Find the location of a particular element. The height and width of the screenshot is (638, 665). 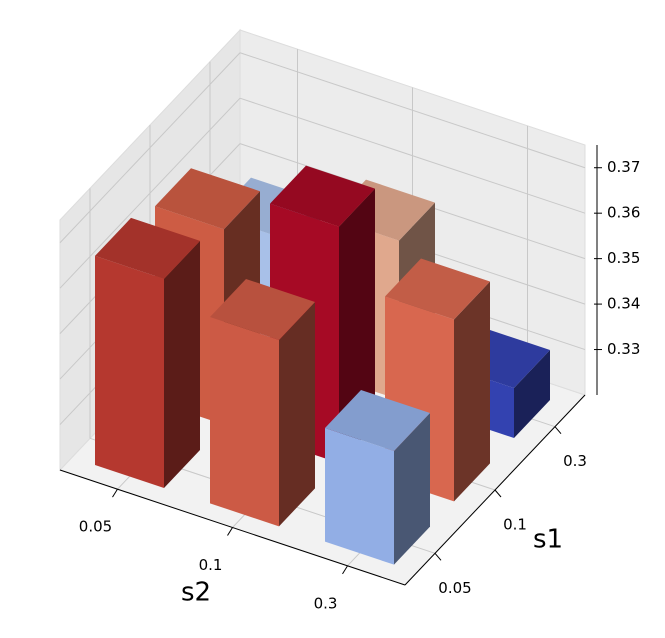

x-tick-label: 0.1 is located at coordinates (211, 565).